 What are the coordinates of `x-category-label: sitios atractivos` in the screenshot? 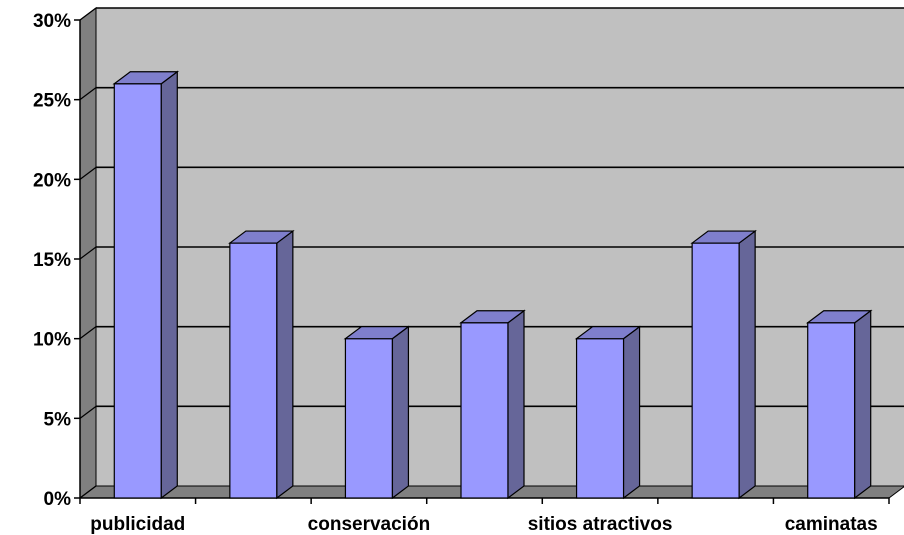 It's located at (600, 524).